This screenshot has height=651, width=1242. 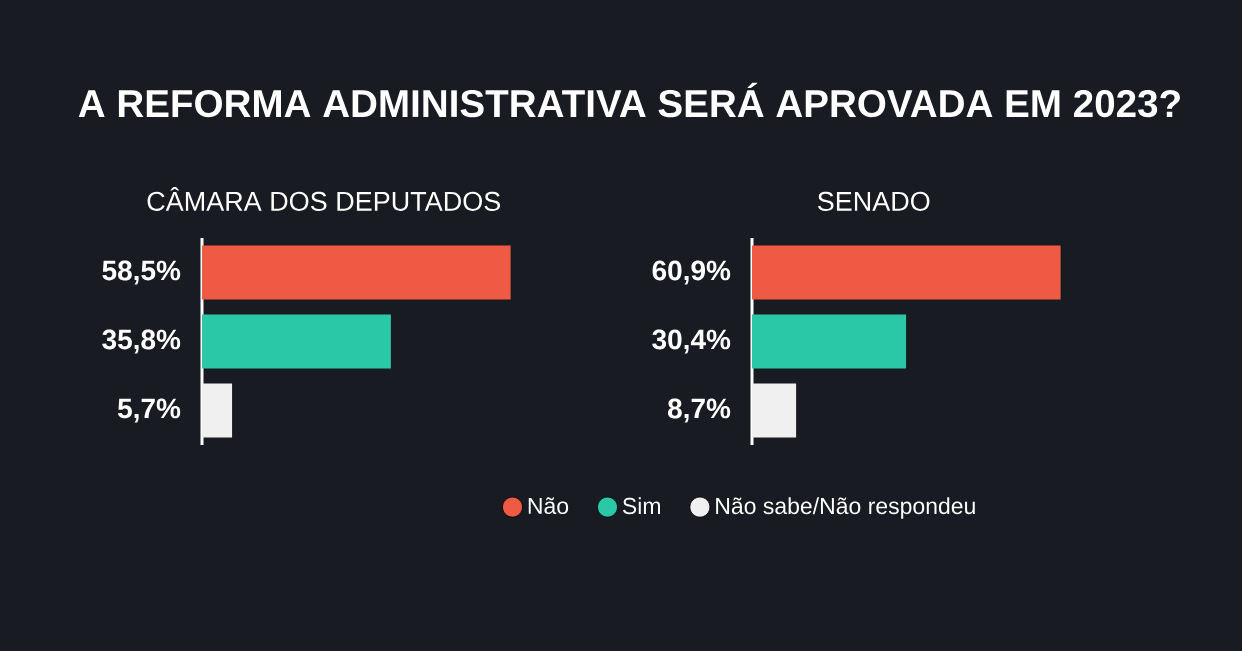 What do you see at coordinates (629, 100) in the screenshot?
I see `text: A REFORMA ADMINISTRATIVA SERÁ APROVADA EM 2023?` at bounding box center [629, 100].